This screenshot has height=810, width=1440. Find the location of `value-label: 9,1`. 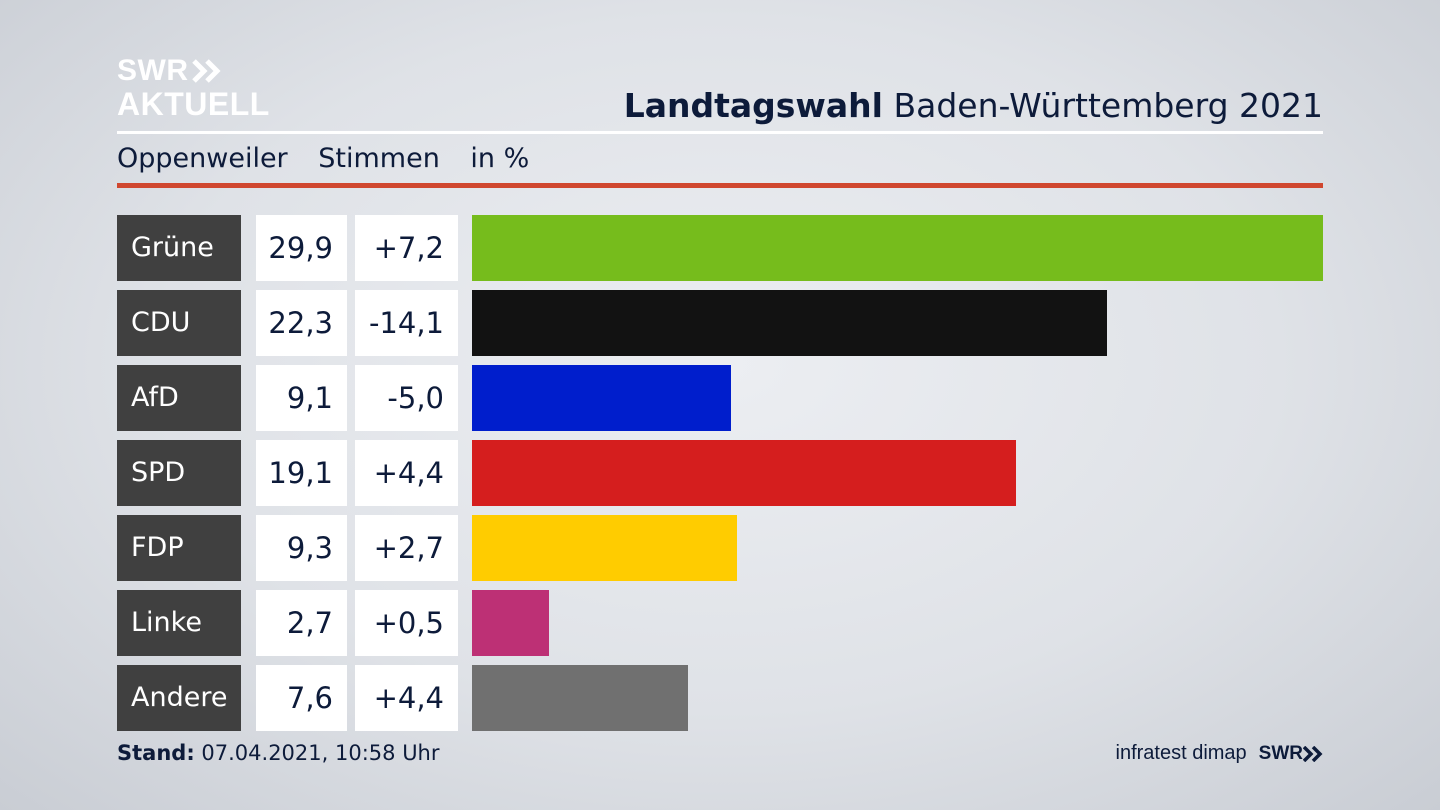

value-label: 9,1 is located at coordinates (301, 398).